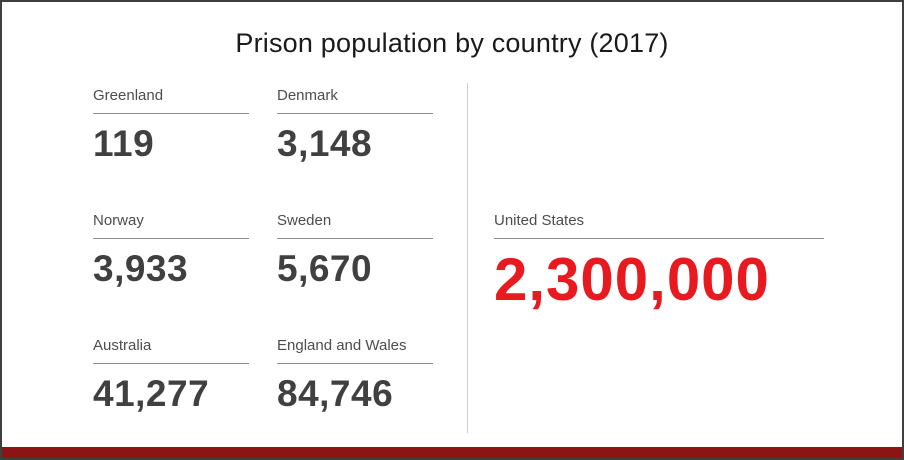 Image resolution: width=904 pixels, height=460 pixels. What do you see at coordinates (355, 100) in the screenshot?
I see `stat-label: Denmark` at bounding box center [355, 100].